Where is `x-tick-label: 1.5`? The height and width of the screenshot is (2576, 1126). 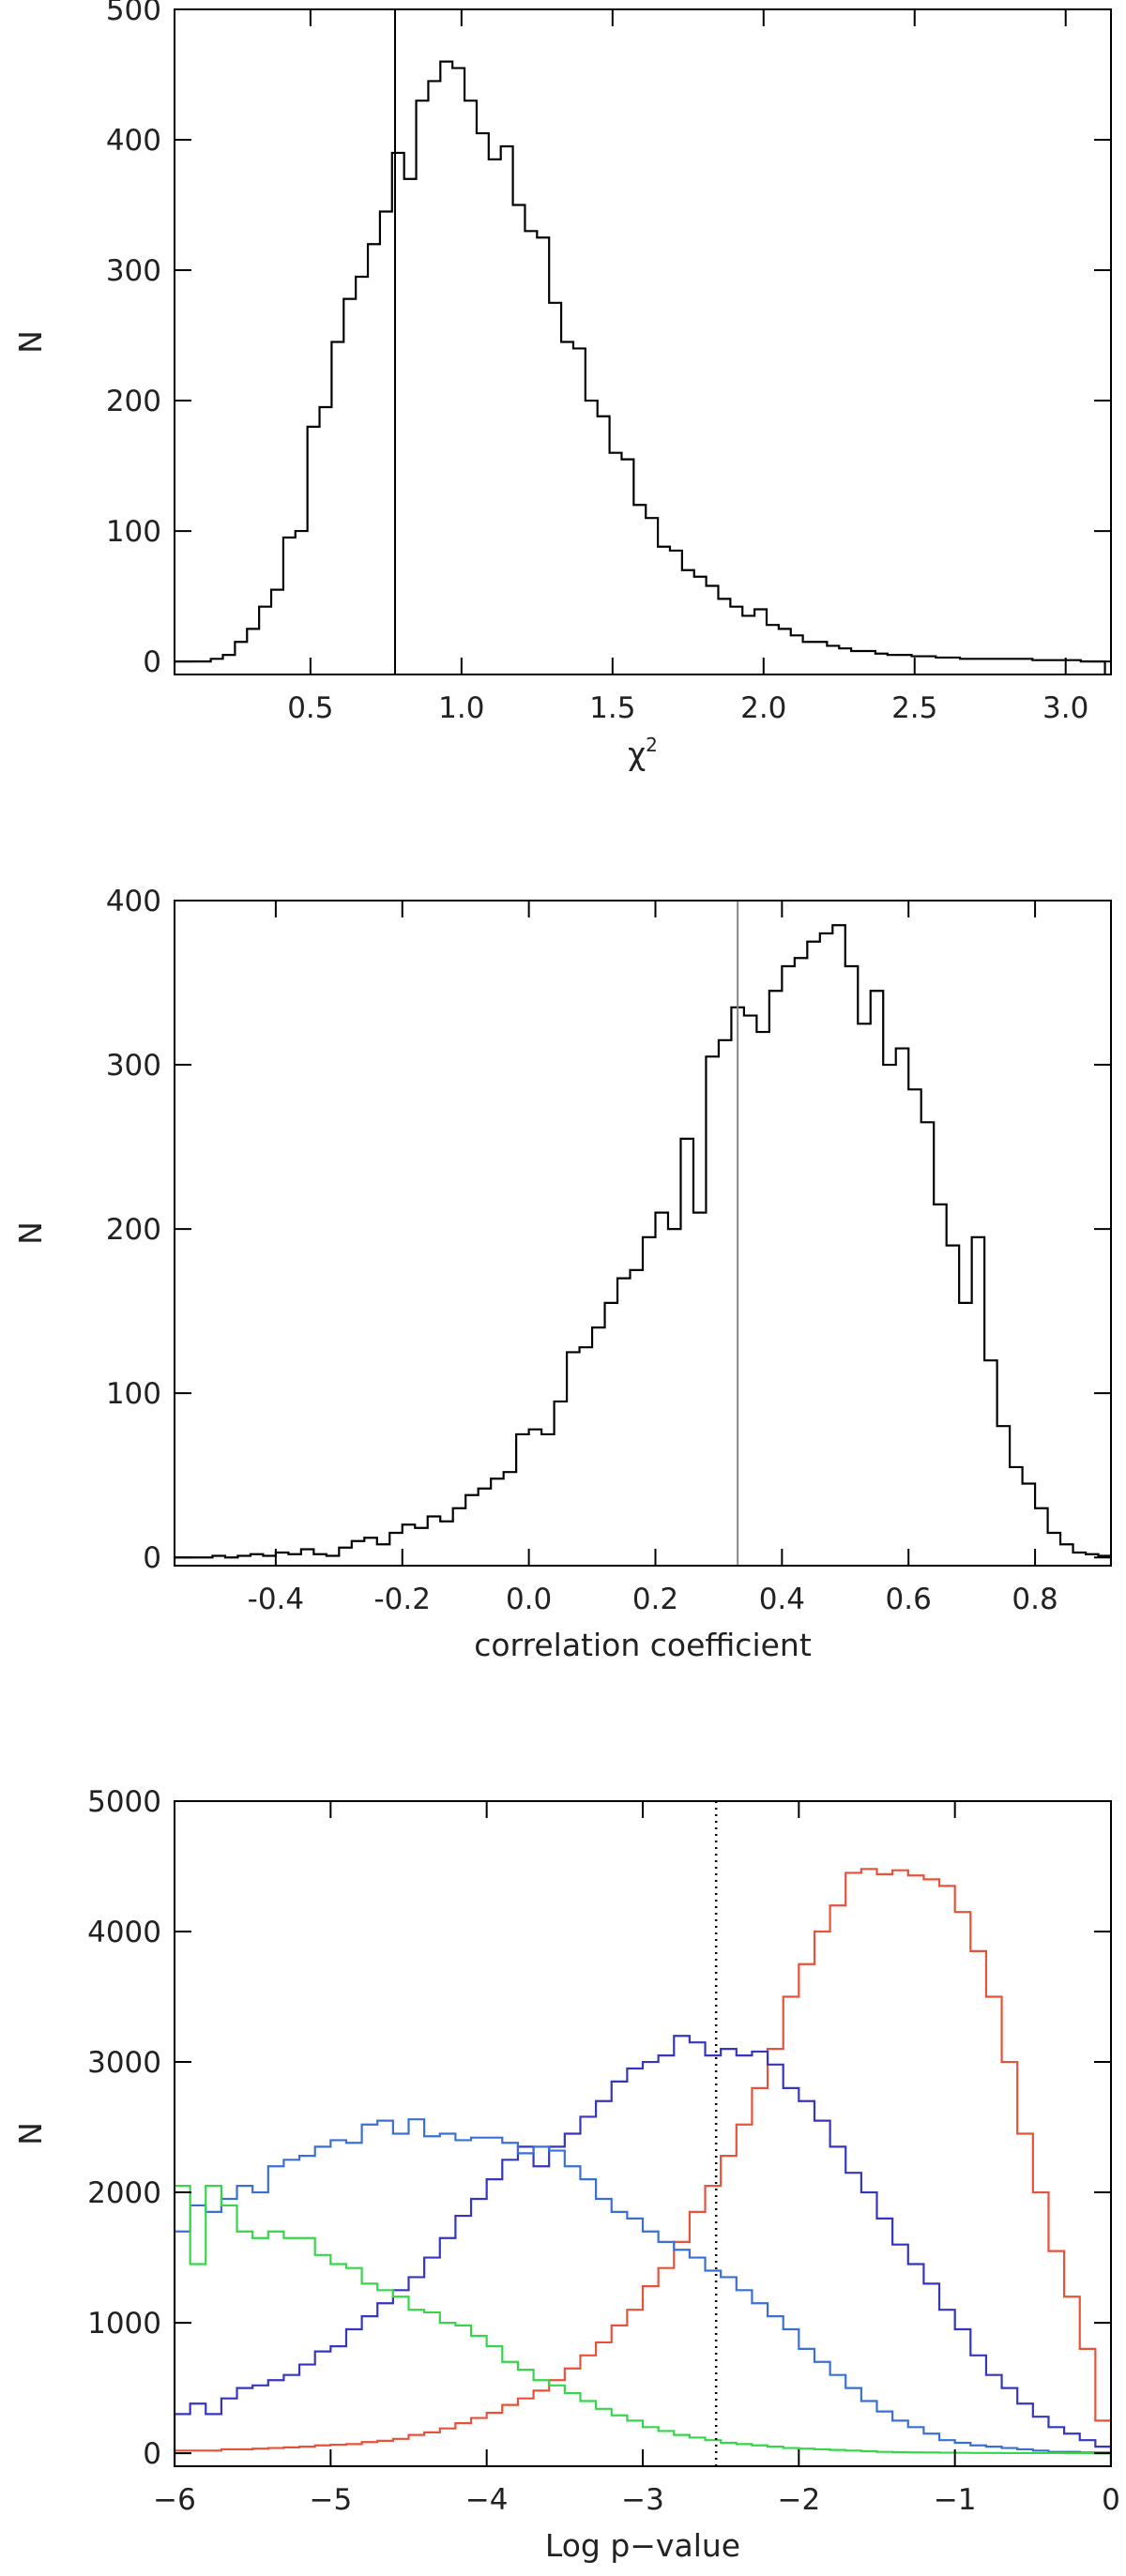
x-tick-label: 1.5 is located at coordinates (612, 708).